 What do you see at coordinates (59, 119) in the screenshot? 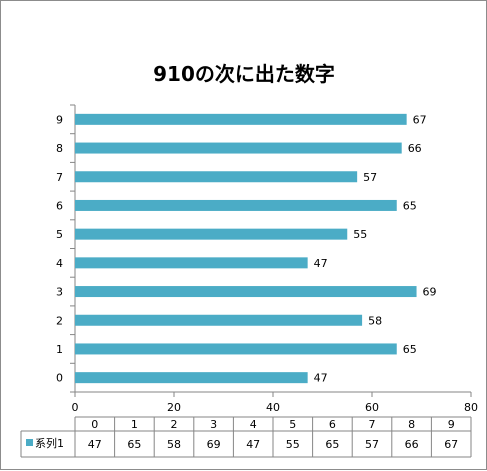
I see `y-tick-label: 9` at bounding box center [59, 119].